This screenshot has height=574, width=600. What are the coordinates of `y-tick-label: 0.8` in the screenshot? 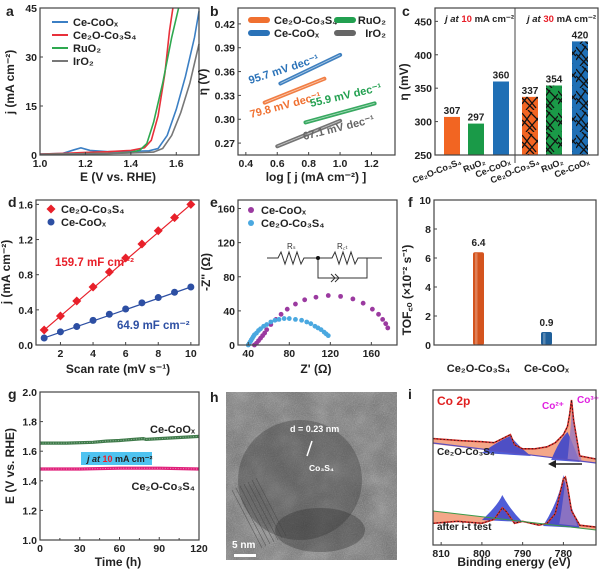 It's located at (25, 276).